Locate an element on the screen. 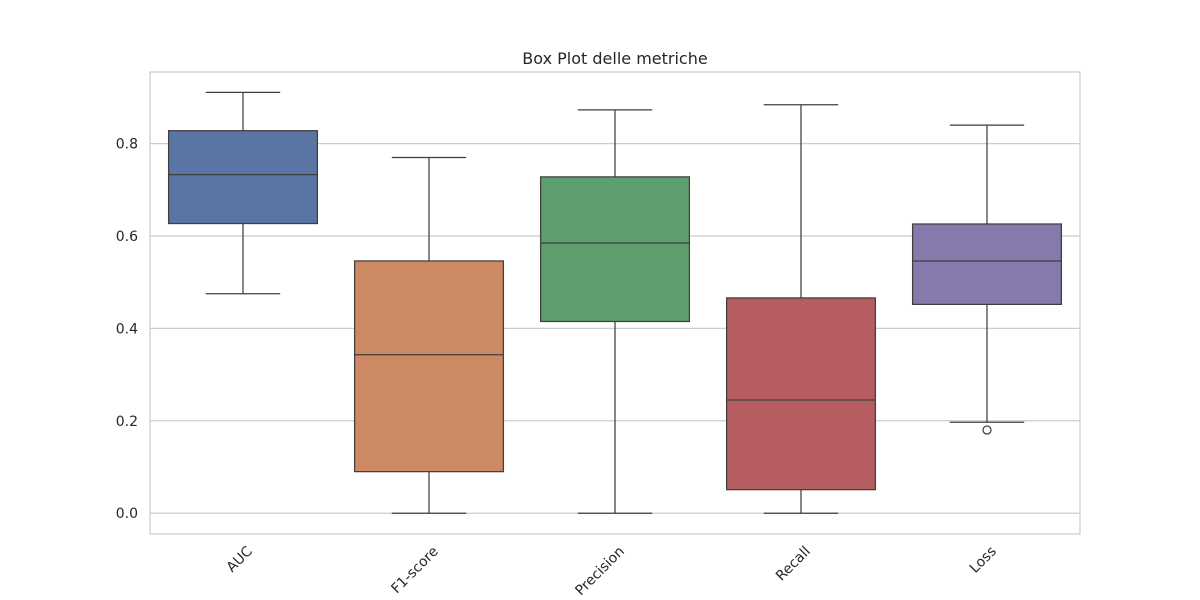  box-loss is located at coordinates (987, 279).